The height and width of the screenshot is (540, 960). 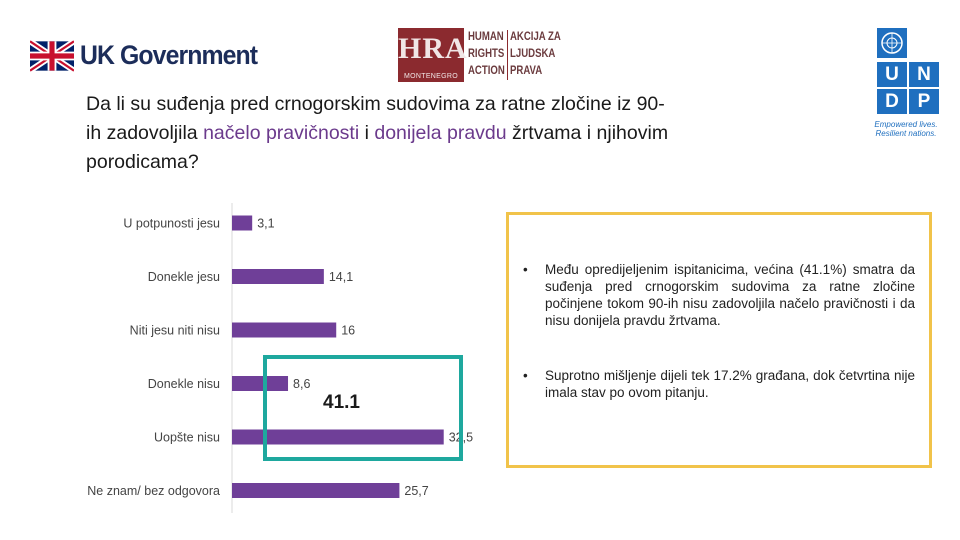 I want to click on hra-emblem: HRA MONTENEGRO, so click(x=433, y=55).